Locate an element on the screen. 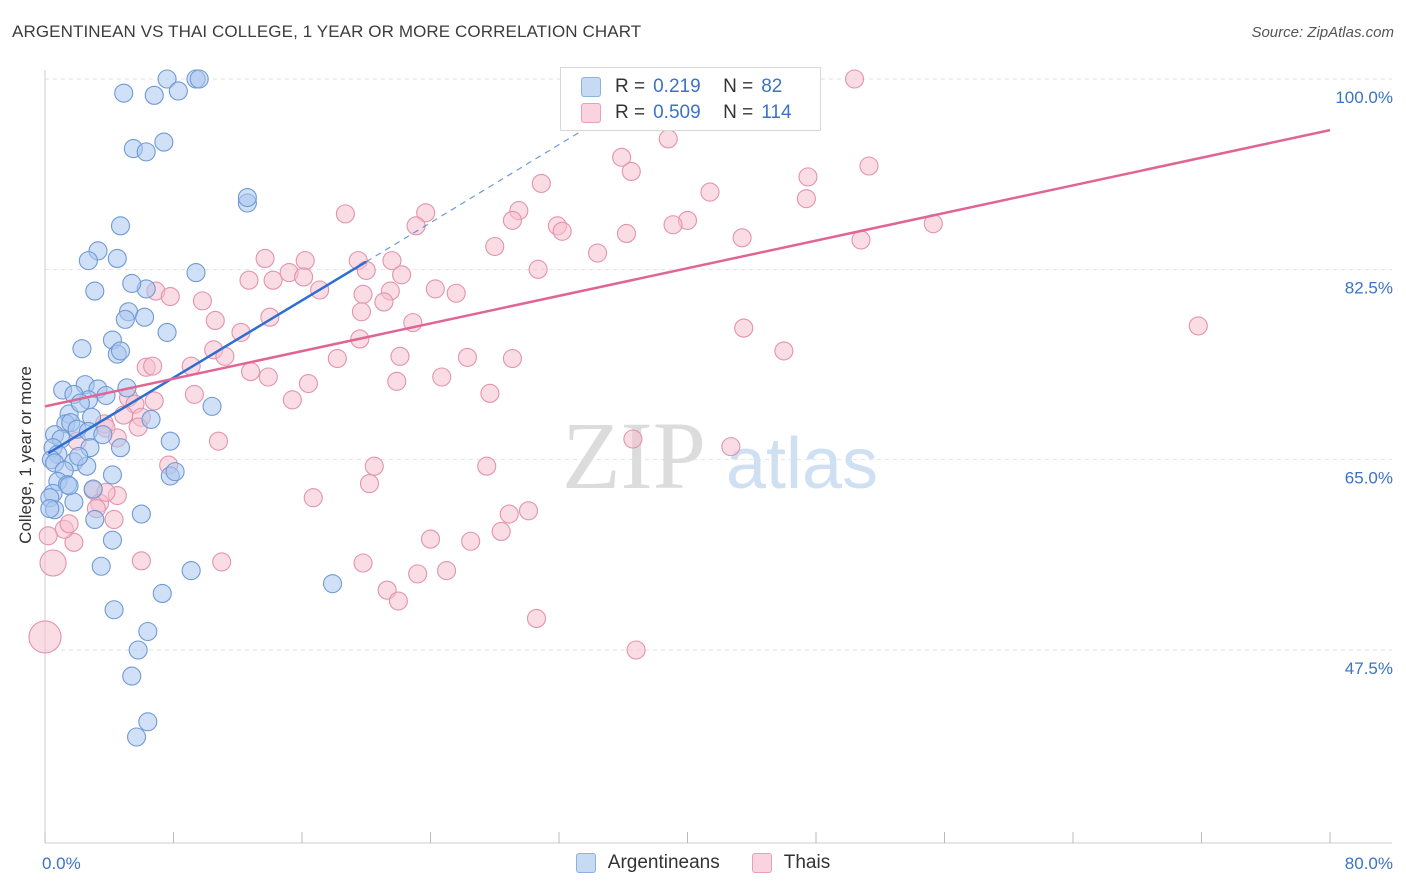  series-name-thais: Thais is located at coordinates (807, 862).